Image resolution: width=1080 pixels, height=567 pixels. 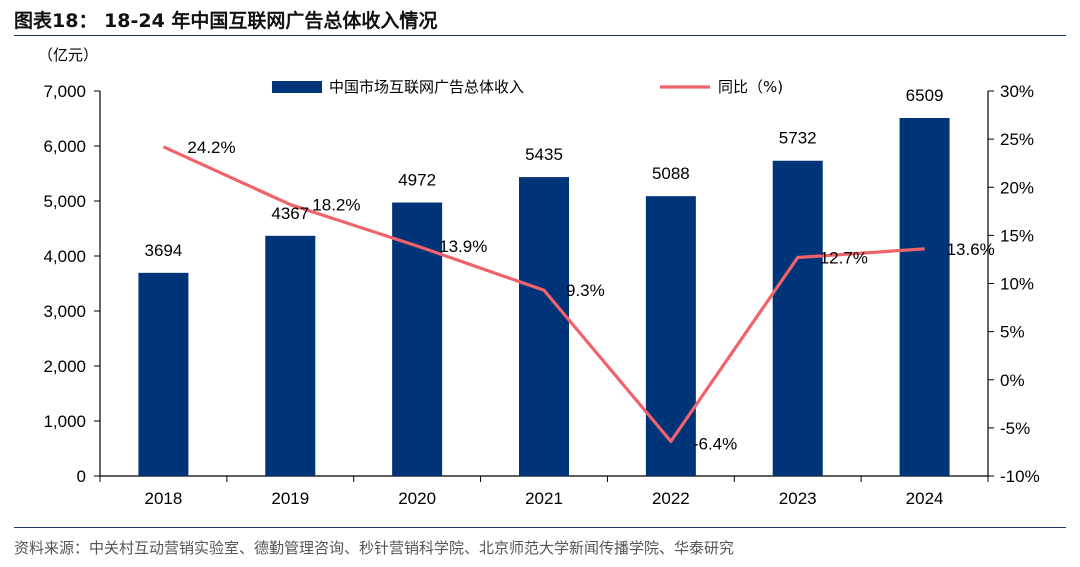 I want to click on y-right-tick-label: 5%, so click(x=1012, y=332).